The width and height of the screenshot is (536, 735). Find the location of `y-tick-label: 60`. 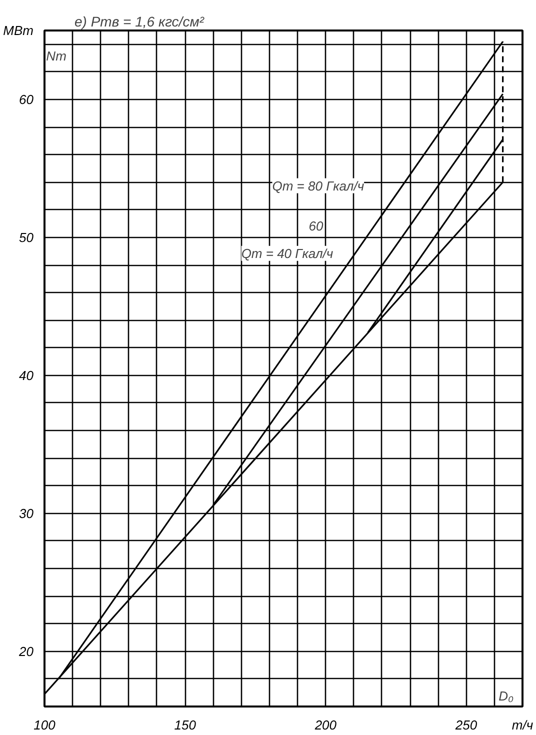

y-tick-label: 60 is located at coordinates (26, 99).